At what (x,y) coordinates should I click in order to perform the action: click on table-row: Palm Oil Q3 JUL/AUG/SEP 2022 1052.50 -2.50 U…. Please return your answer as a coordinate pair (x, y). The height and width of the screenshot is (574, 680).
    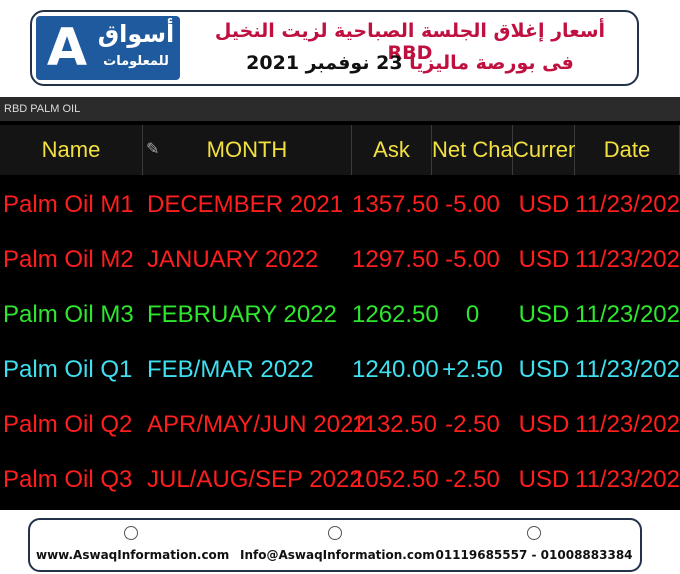
    Looking at the image, I should click on (340, 479).